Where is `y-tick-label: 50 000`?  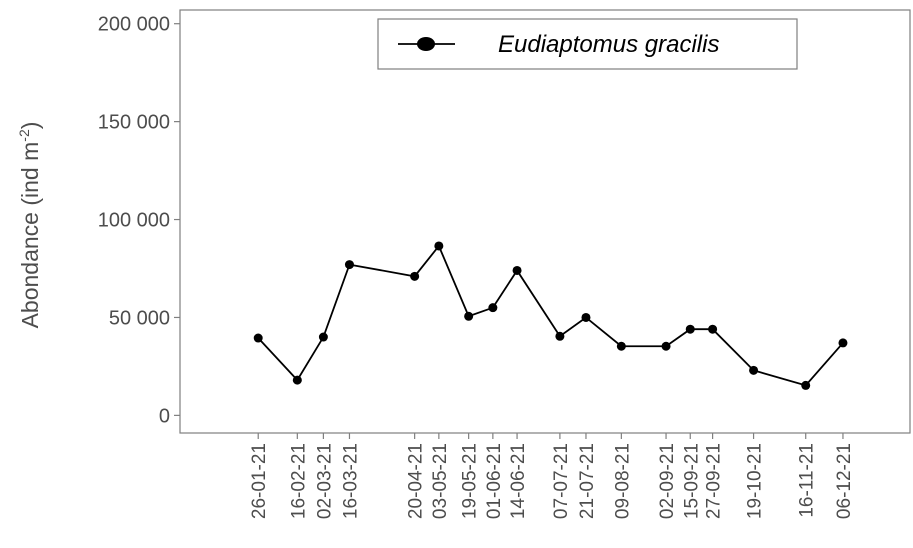 y-tick-label: 50 000 is located at coordinates (139, 318).